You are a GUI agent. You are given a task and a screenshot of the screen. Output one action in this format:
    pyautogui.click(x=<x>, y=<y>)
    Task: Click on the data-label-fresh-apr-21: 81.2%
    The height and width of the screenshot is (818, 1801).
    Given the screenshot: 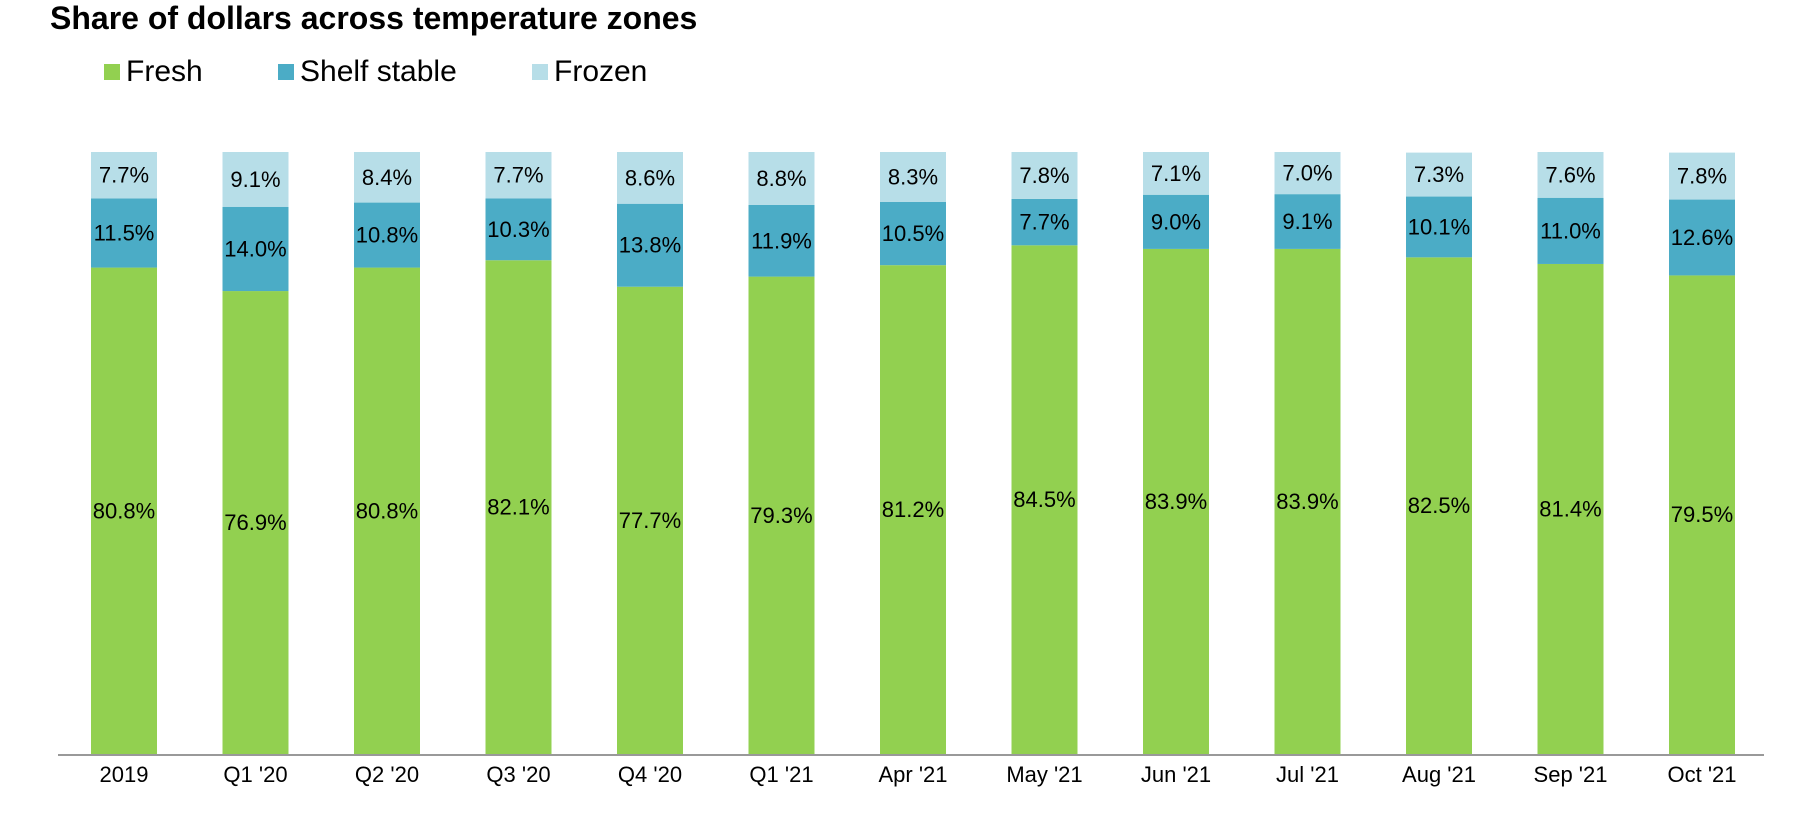 What is the action you would take?
    pyautogui.click(x=913, y=509)
    